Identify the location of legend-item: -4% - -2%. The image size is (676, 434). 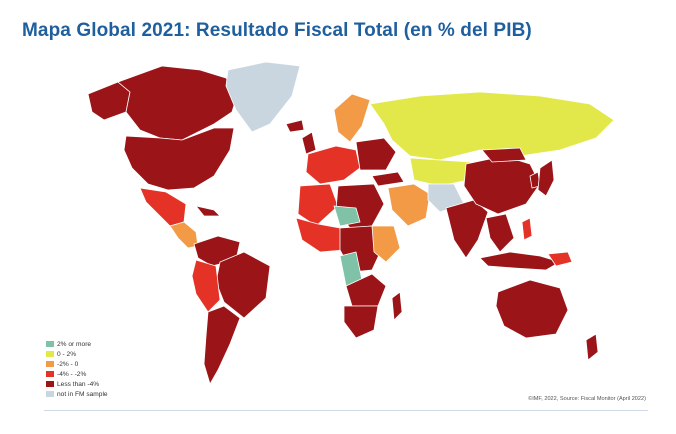
(77, 374).